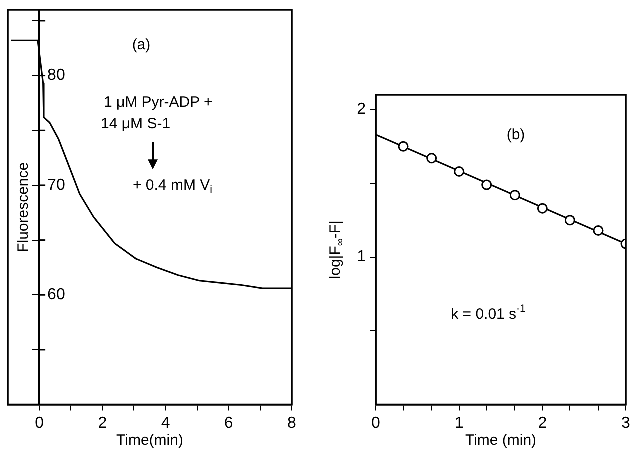 This screenshot has width=634, height=452. I want to click on annotation: 1 μM Pyr-ADP +, so click(159, 102).